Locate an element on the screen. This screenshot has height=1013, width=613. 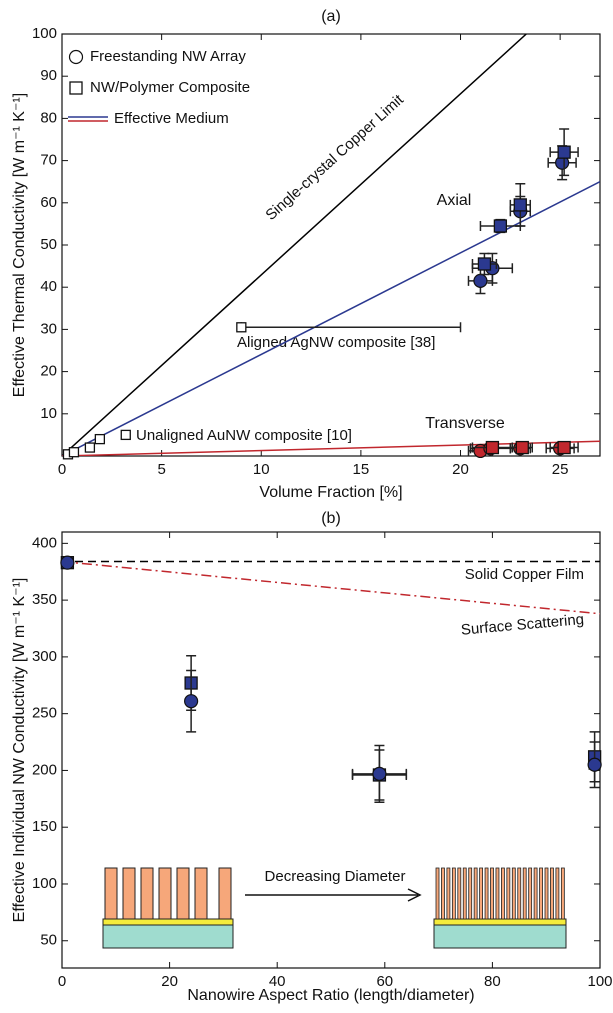
line-label: Solid Copper Film is located at coordinates (524, 574).